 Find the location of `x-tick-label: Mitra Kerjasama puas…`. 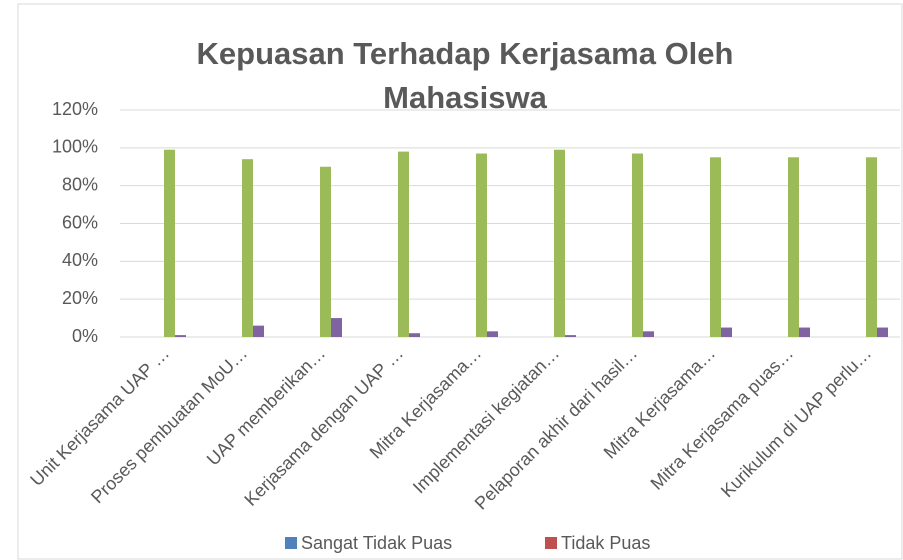

x-tick-label: Mitra Kerjasama puas… is located at coordinates (722, 418).